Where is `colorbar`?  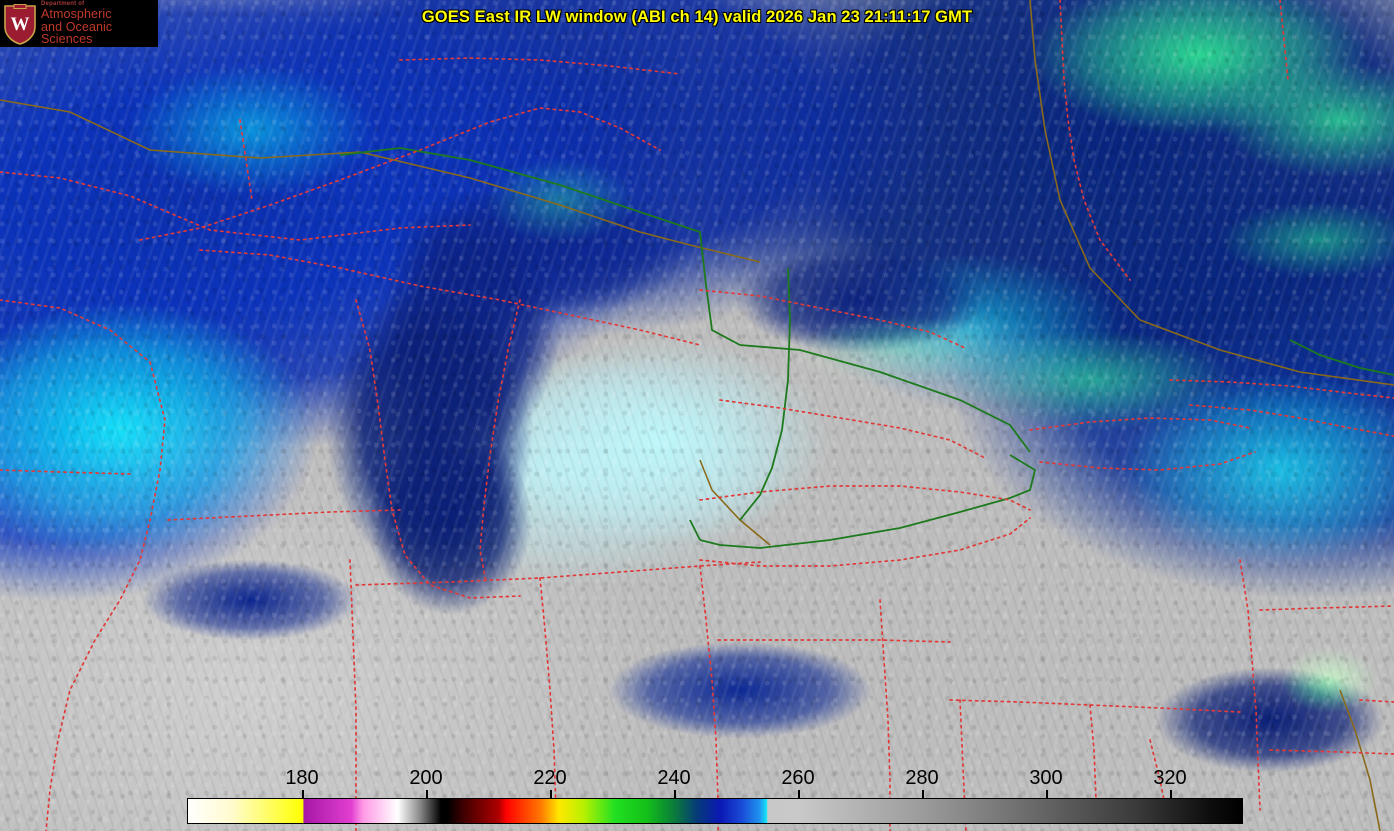 colorbar is located at coordinates (715, 811).